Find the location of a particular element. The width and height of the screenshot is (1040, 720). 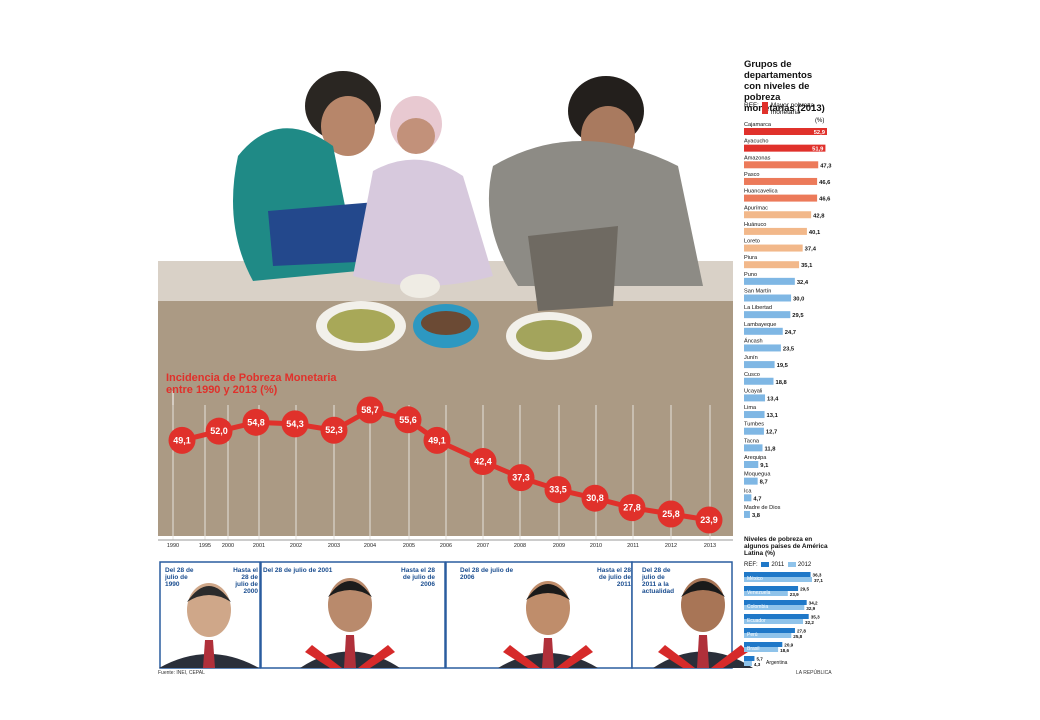

la-value-2012-6: 4,3 is located at coordinates (757, 664).